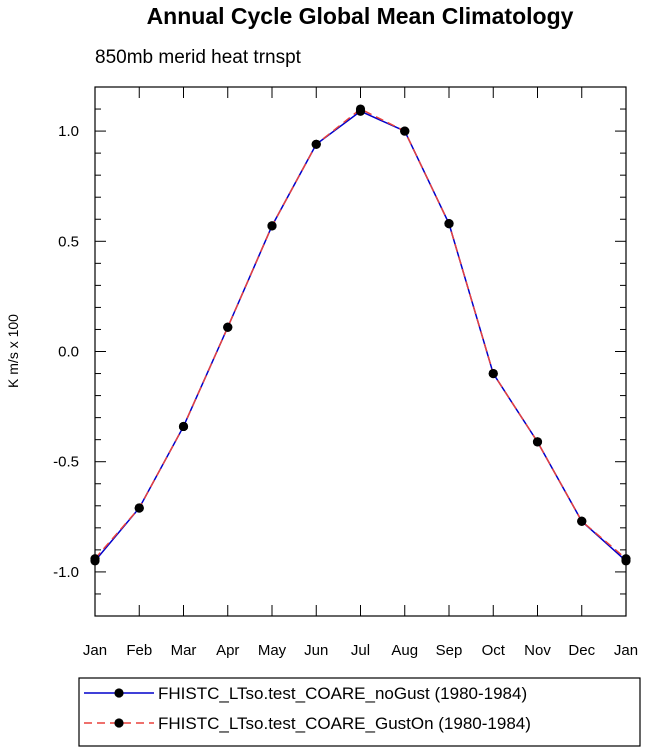  Describe the element at coordinates (184, 650) in the screenshot. I see `x-tick-label: Mar` at that location.